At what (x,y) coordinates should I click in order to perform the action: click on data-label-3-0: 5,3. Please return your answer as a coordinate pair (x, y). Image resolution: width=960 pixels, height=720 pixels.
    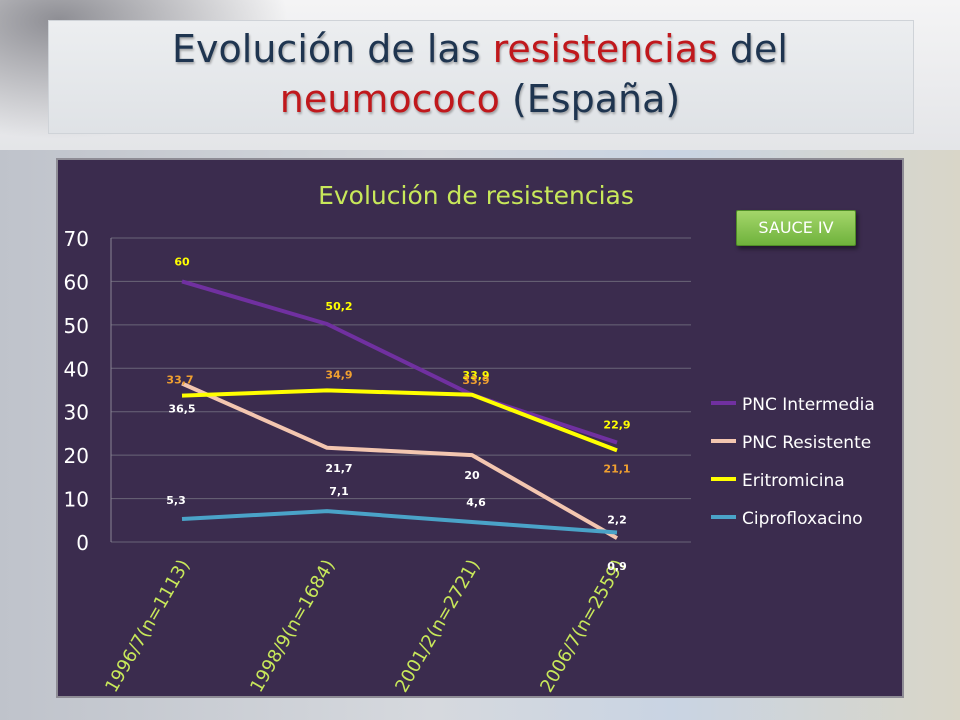
    Looking at the image, I should click on (176, 500).